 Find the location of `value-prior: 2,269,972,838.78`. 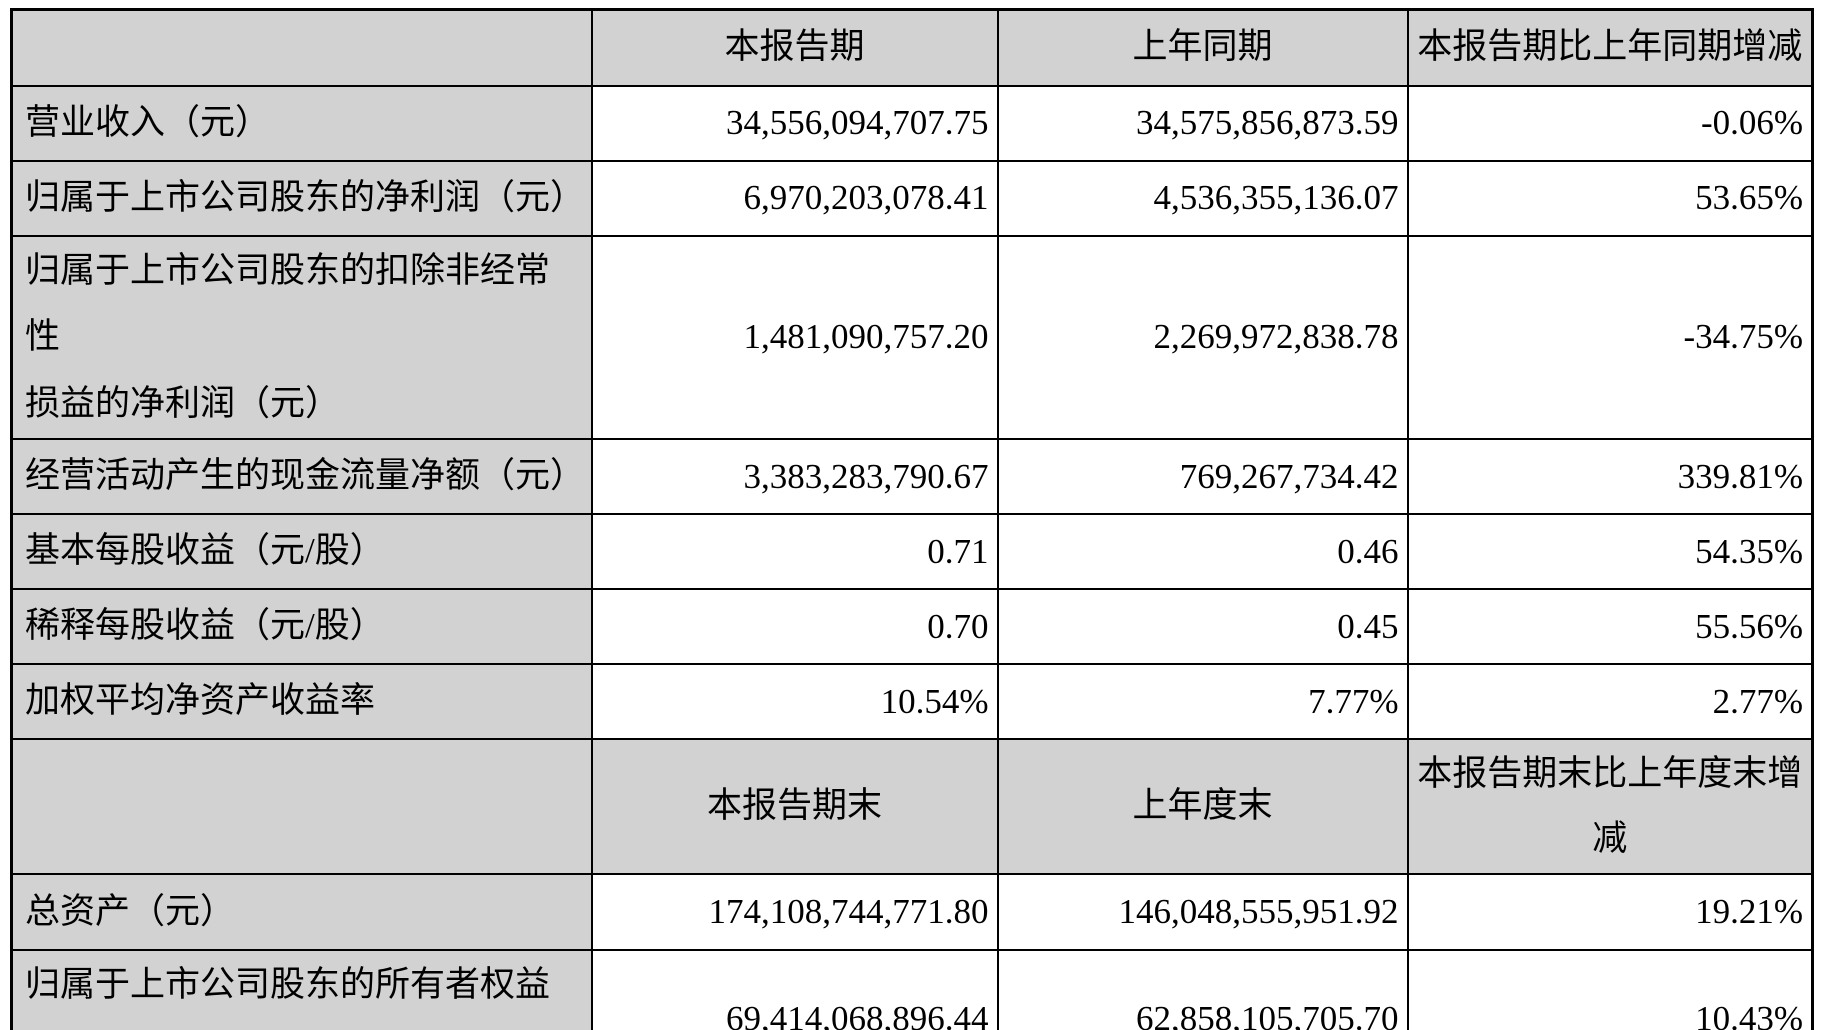

value-prior: 2,269,972,838.78 is located at coordinates (1202, 337).